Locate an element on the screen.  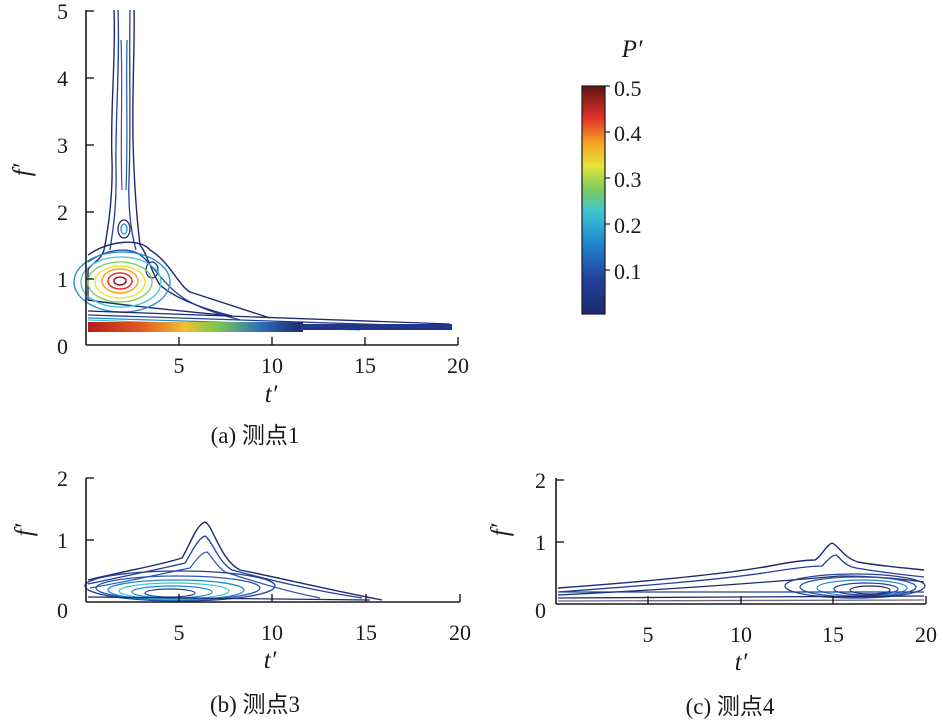
xtick-b-15: 15 is located at coordinates (366, 632).